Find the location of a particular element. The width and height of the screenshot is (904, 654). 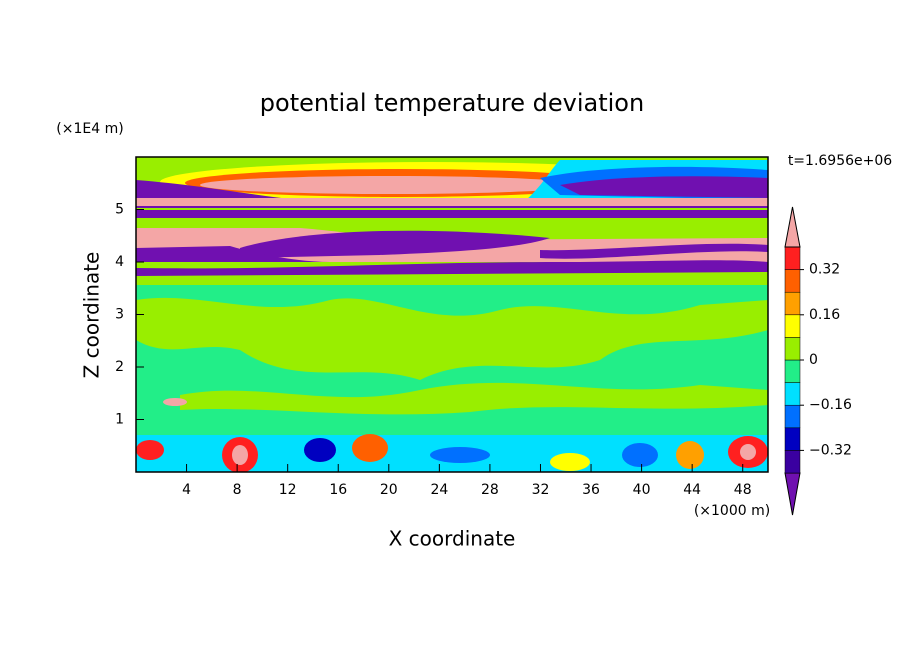

x-tick-label: 24 is located at coordinates (439, 490).